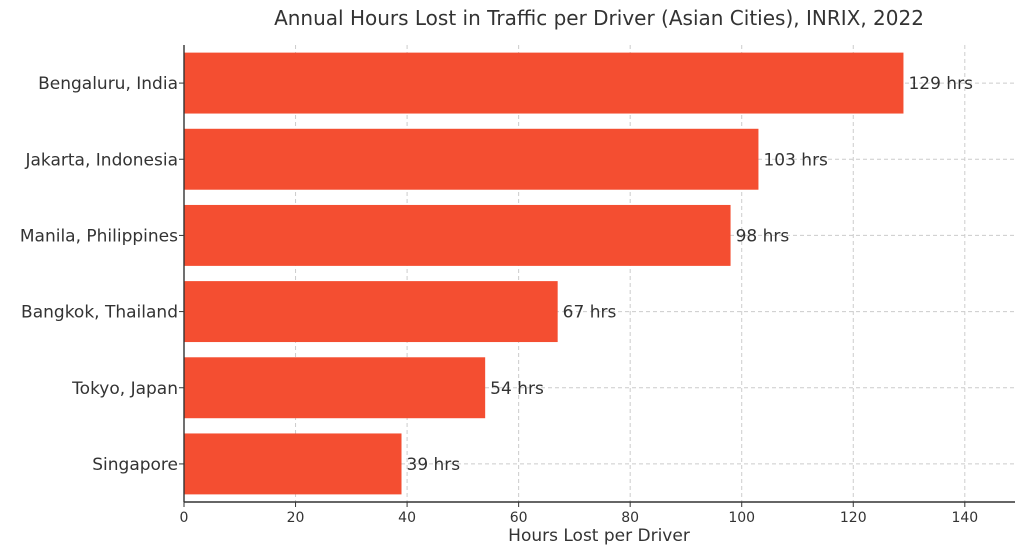 The width and height of the screenshot is (1024, 559). I want to click on category-label: Bangkok, Thailand, so click(99, 313).